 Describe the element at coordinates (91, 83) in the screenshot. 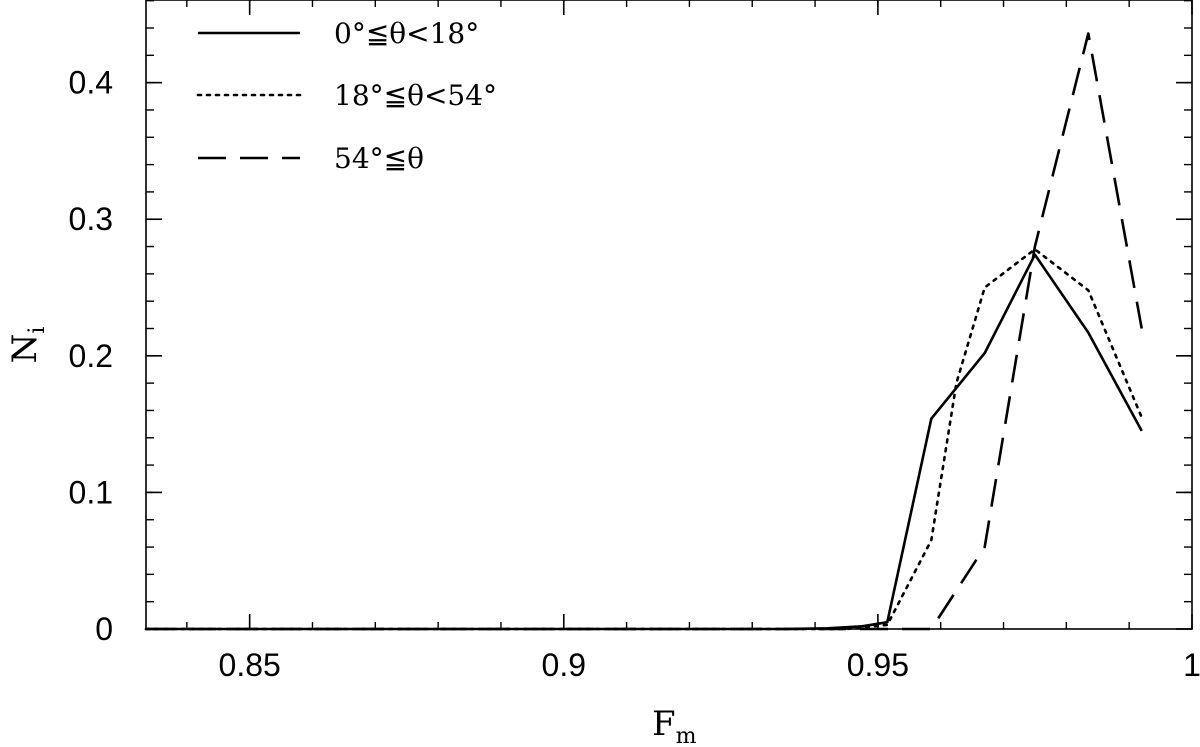

I see `y-tick-label: 0.4` at that location.